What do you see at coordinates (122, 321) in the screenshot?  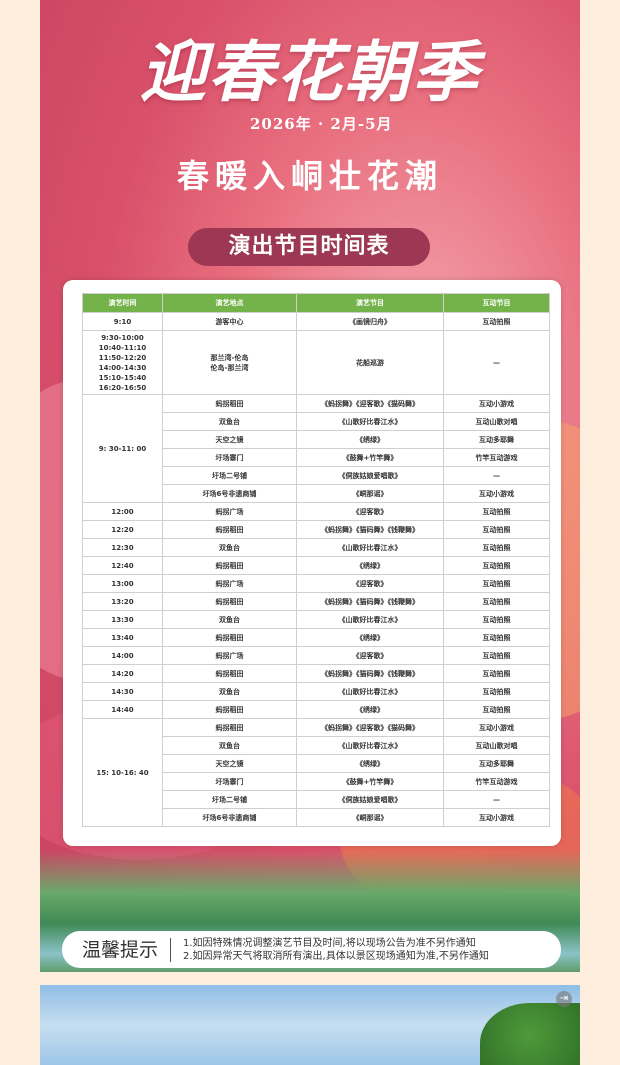 I see `time-cell: 9:10` at bounding box center [122, 321].